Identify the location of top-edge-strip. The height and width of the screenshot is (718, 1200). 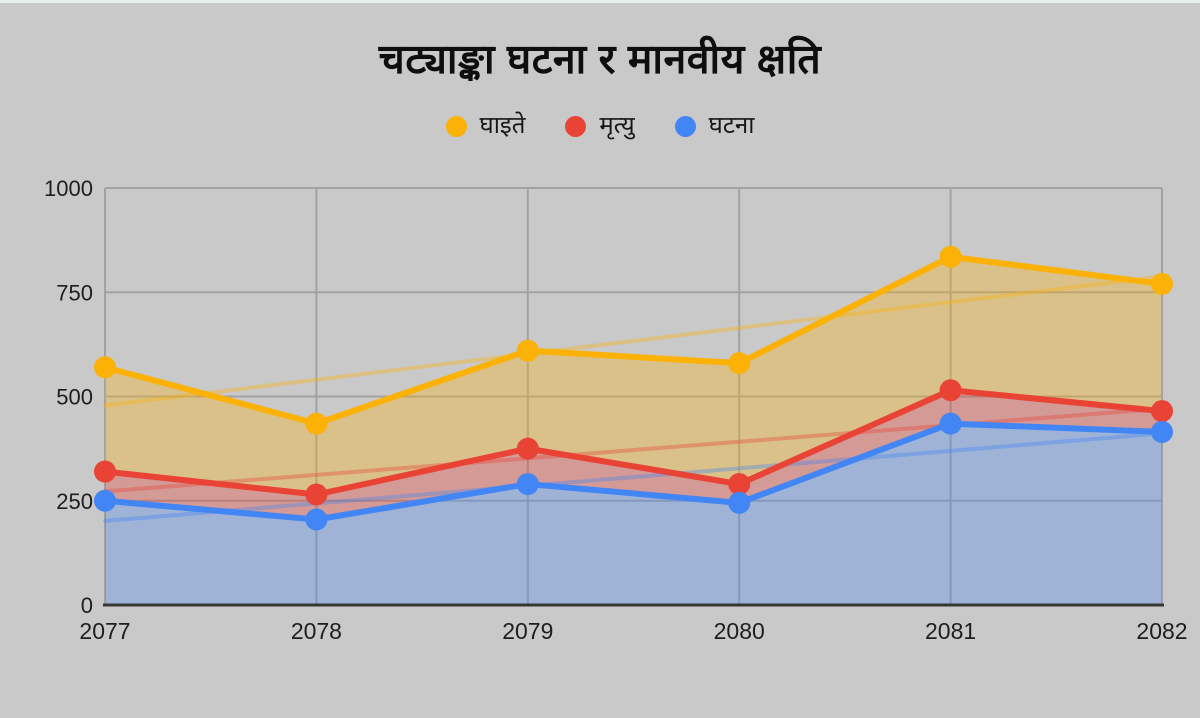
(600, 1).